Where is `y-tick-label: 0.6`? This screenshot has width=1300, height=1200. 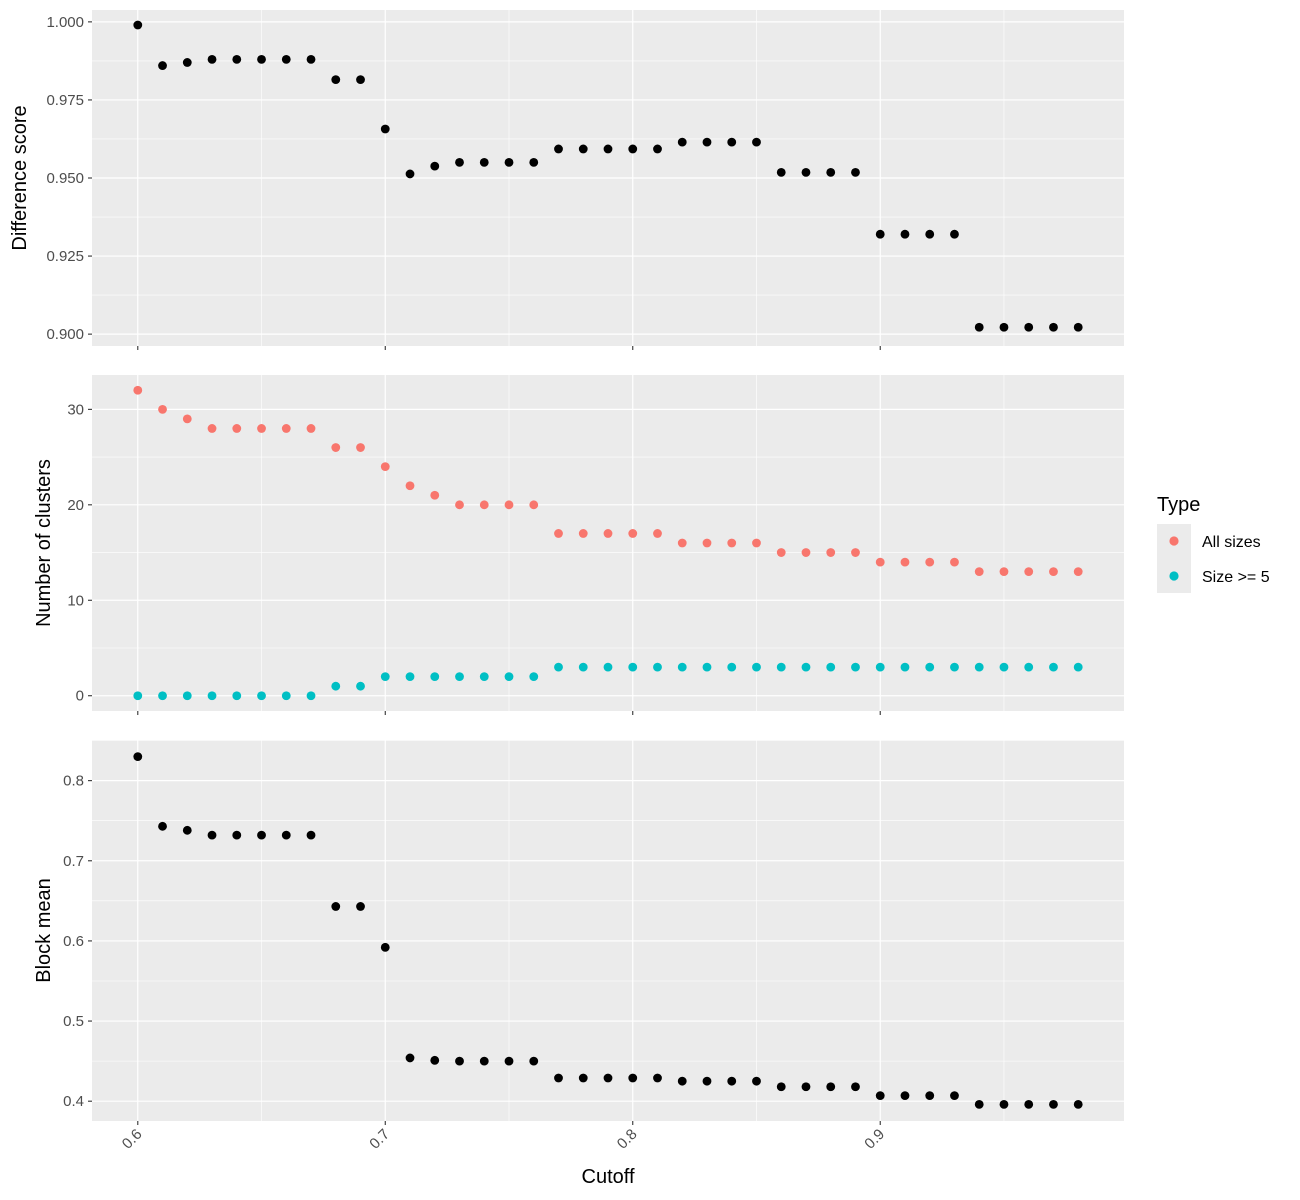 y-tick-label: 0.6 is located at coordinates (73, 941).